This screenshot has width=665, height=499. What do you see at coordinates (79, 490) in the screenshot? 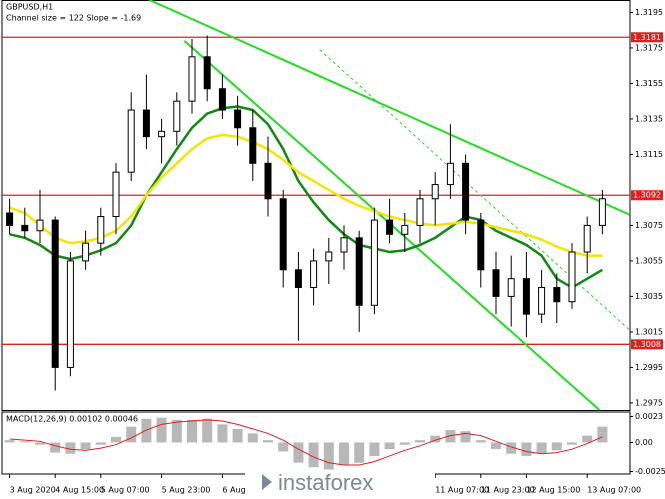
I see `x-tick-label: 4 Aug 15:00` at bounding box center [79, 490].